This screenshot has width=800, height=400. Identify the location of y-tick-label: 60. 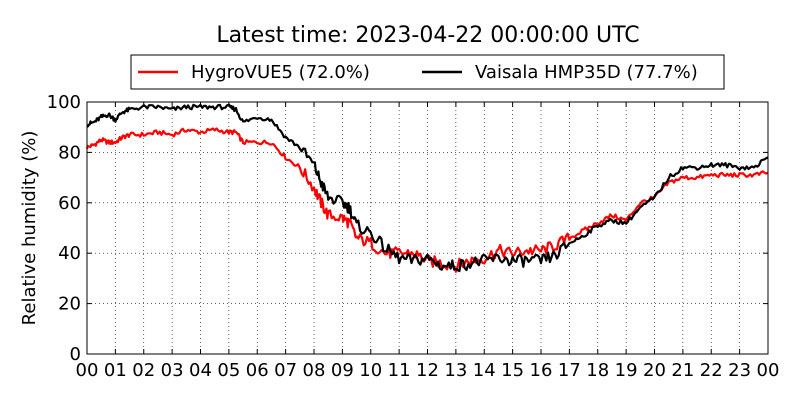
(69, 203).